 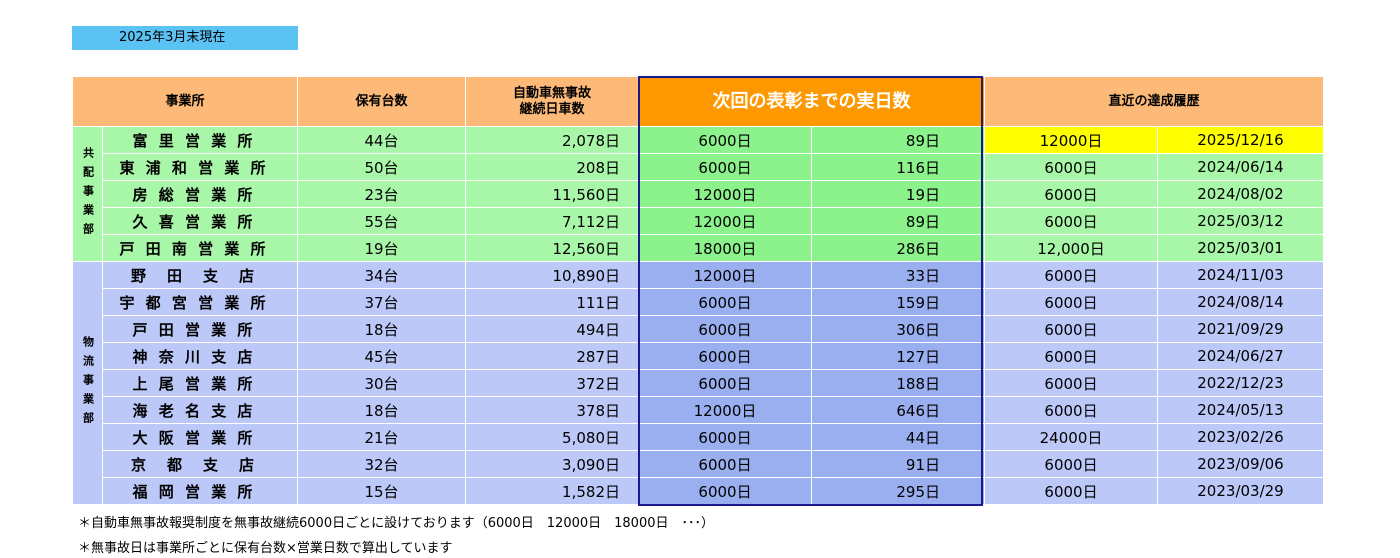 I want to click on office-name: 海 老 名 支 店, so click(x=200, y=410).